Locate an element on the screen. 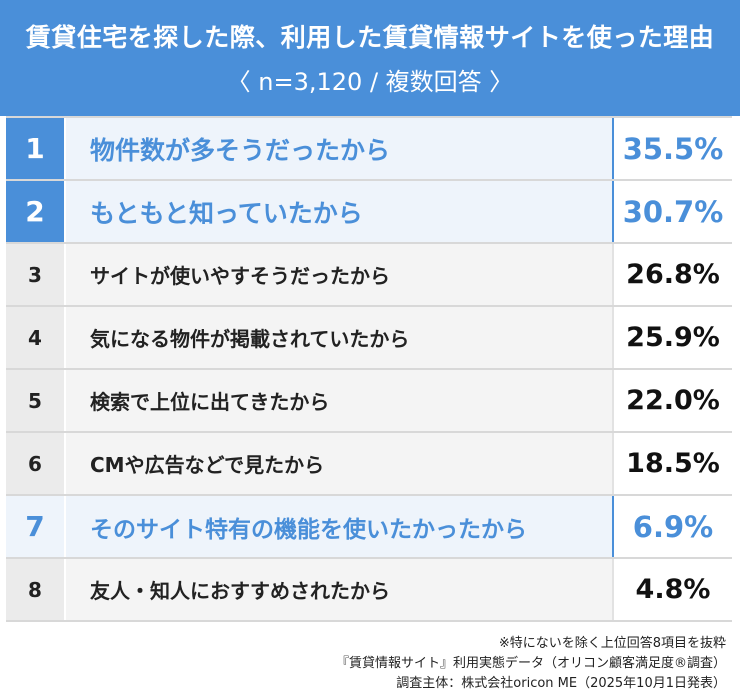 The image size is (740, 698). table-row: 7 そのサイト特有の機能を使いたかったから 6.9% is located at coordinates (369, 526).